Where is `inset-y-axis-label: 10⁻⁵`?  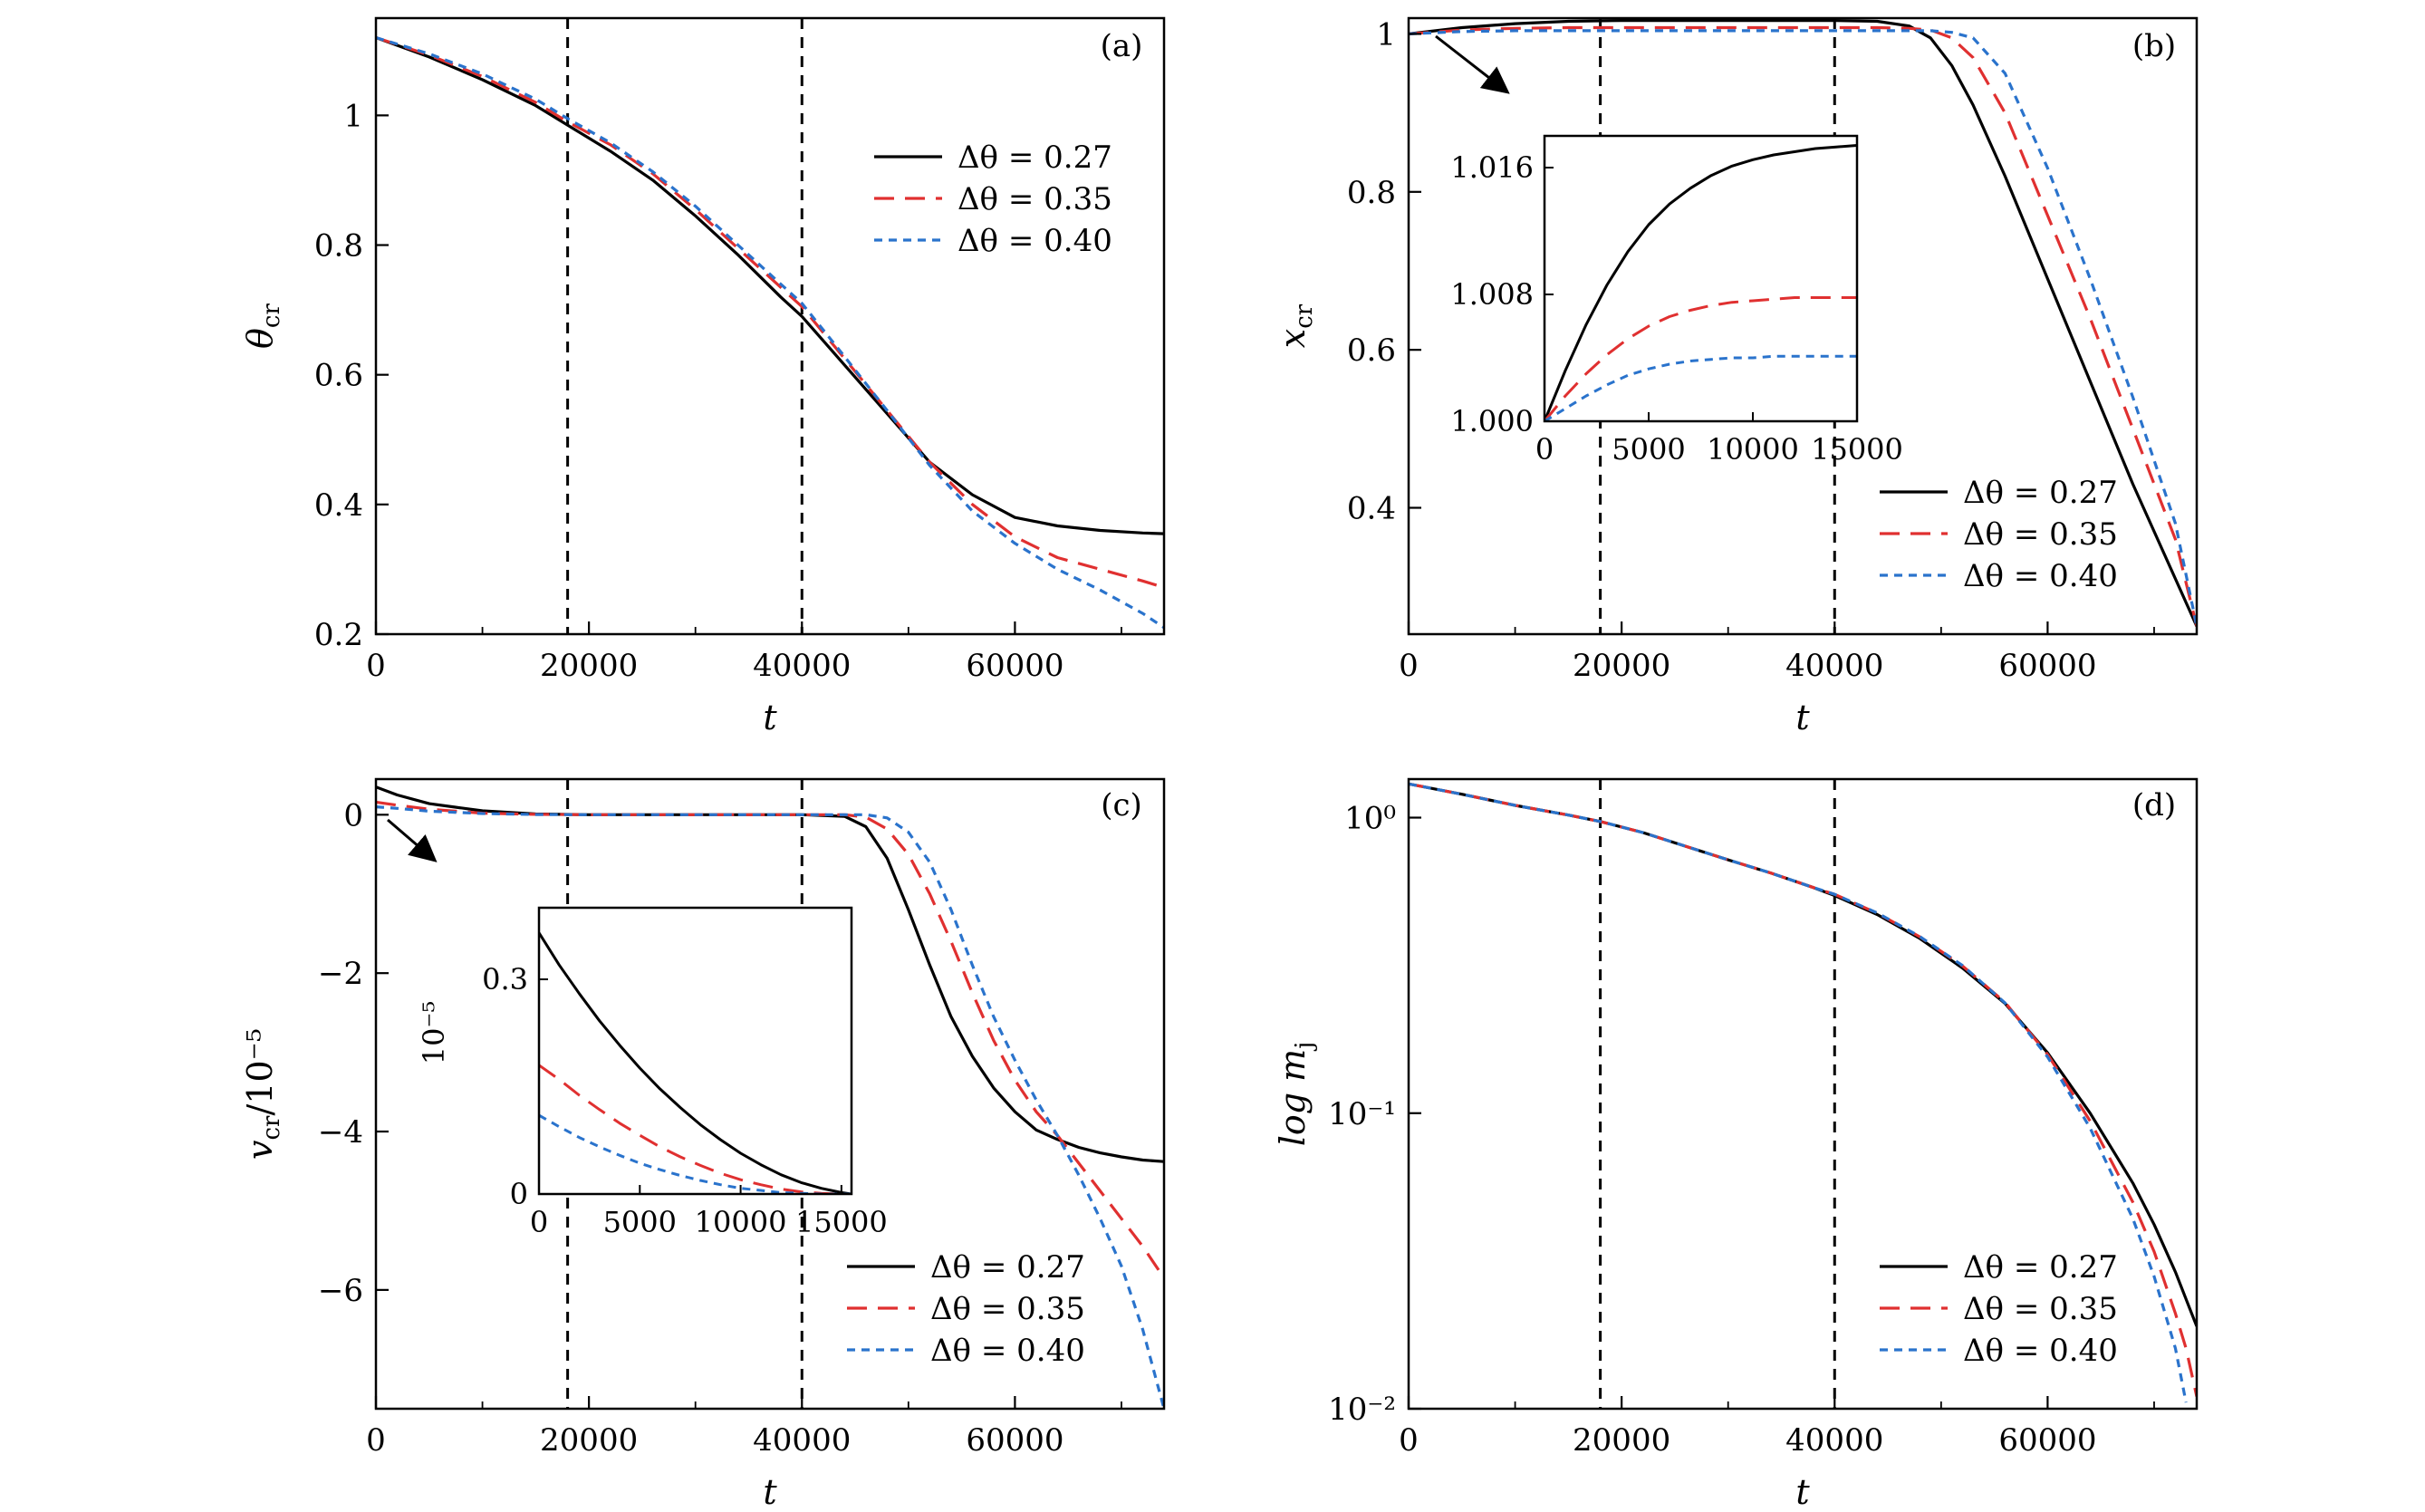 inset-y-axis-label: 10⁻⁵ is located at coordinates (434, 1032).